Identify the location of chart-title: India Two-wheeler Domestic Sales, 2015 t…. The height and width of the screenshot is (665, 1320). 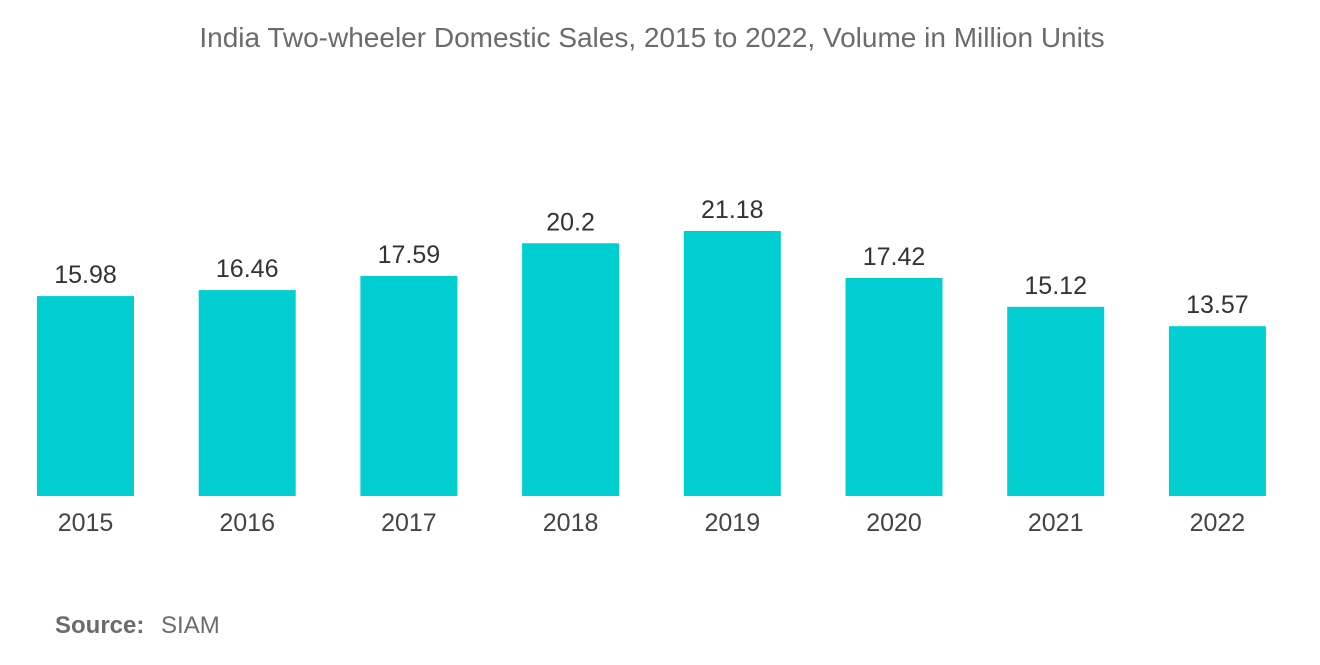
(652, 37).